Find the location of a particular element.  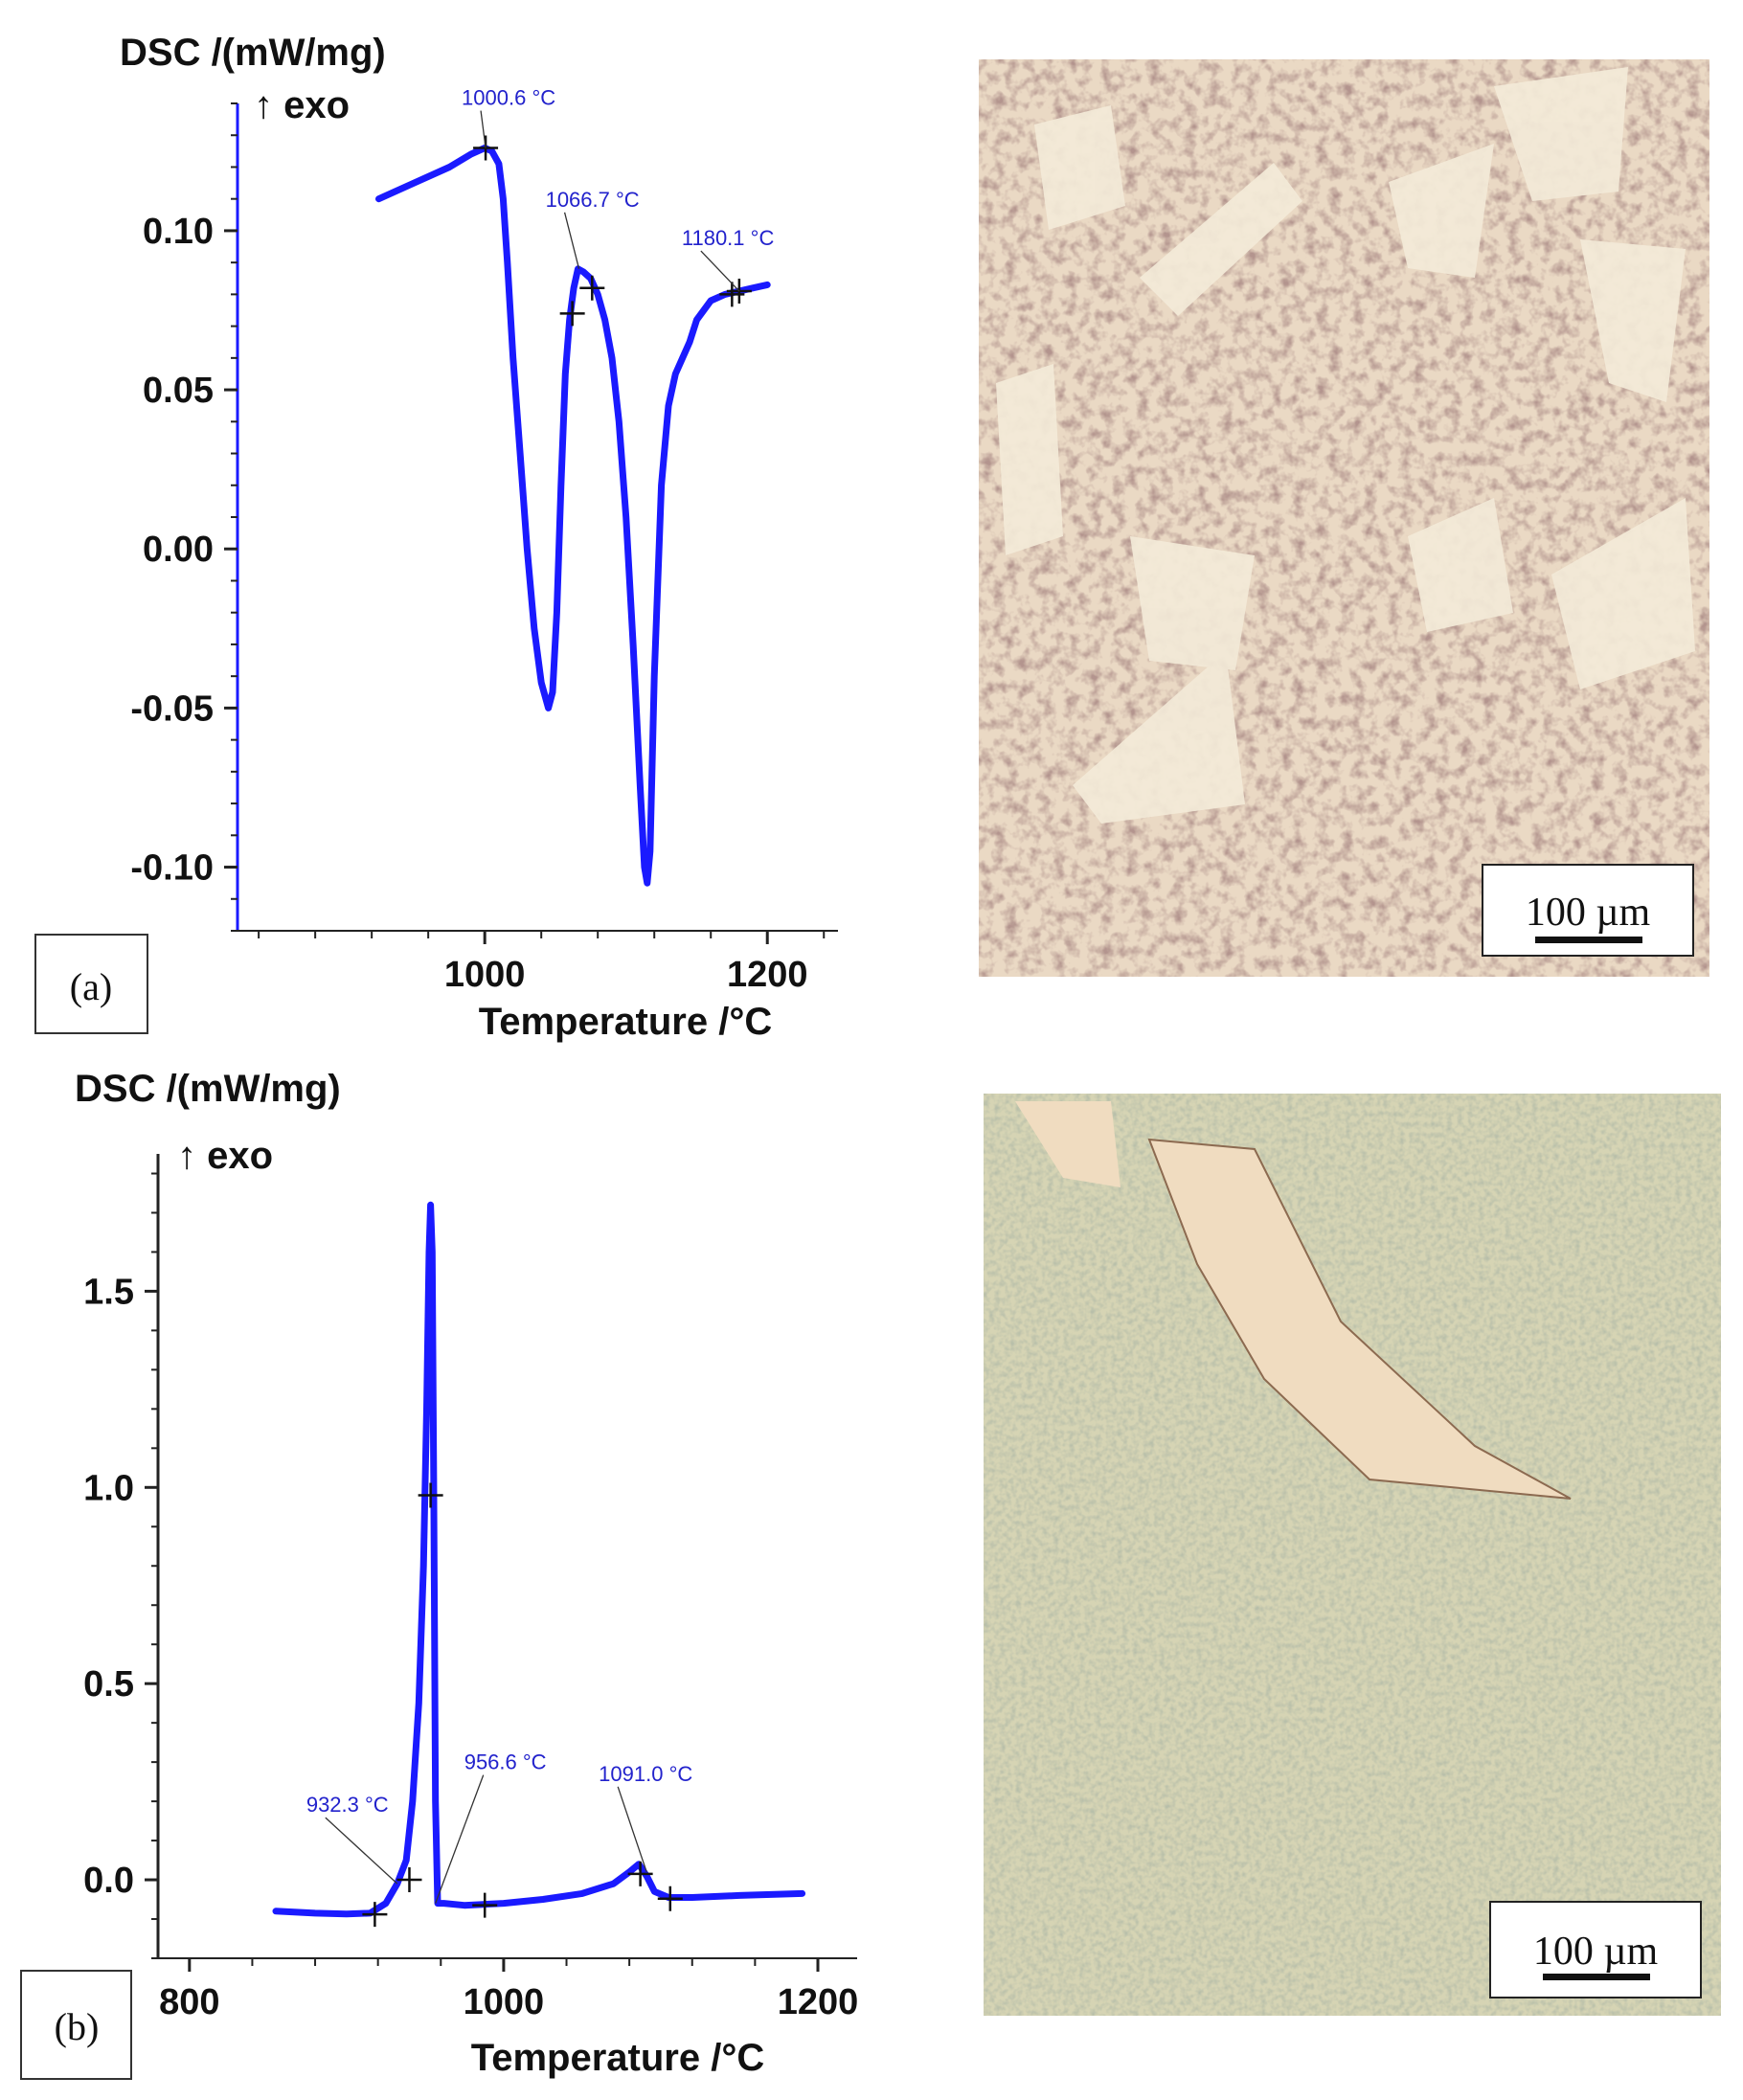

y-tick-label: 0.00 is located at coordinates (178, 550).